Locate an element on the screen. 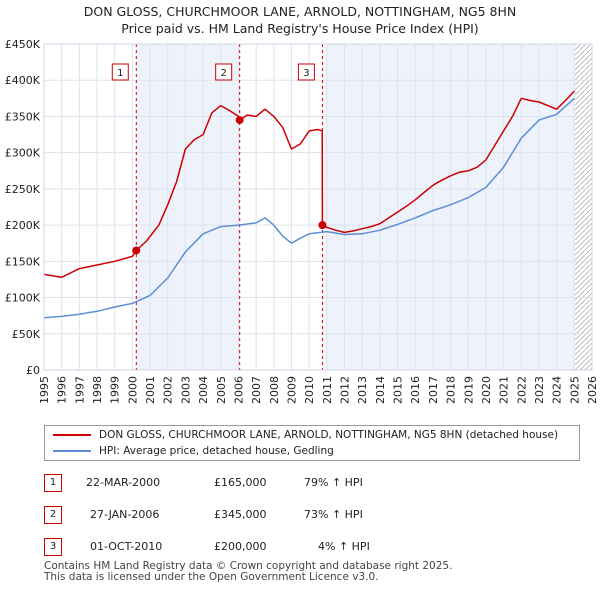 This screenshot has height=590, width=600. sale-hpi-change: 73% ↑ HPI is located at coordinates (333, 514).